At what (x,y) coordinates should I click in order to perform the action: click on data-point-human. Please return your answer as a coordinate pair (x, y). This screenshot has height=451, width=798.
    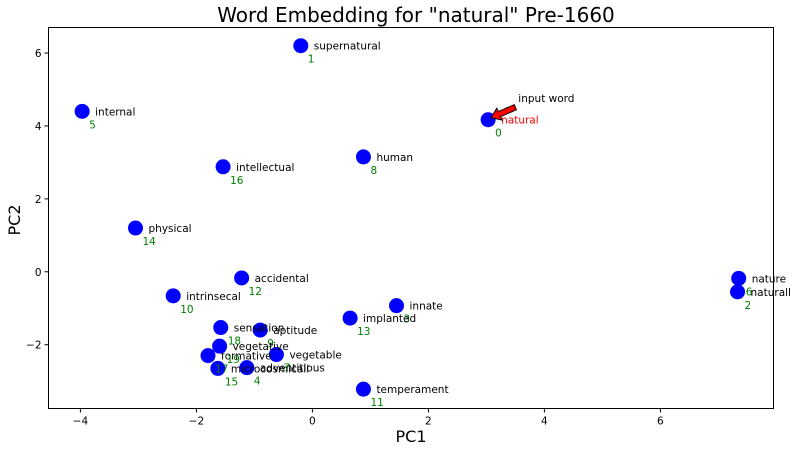
    Looking at the image, I should click on (363, 157).